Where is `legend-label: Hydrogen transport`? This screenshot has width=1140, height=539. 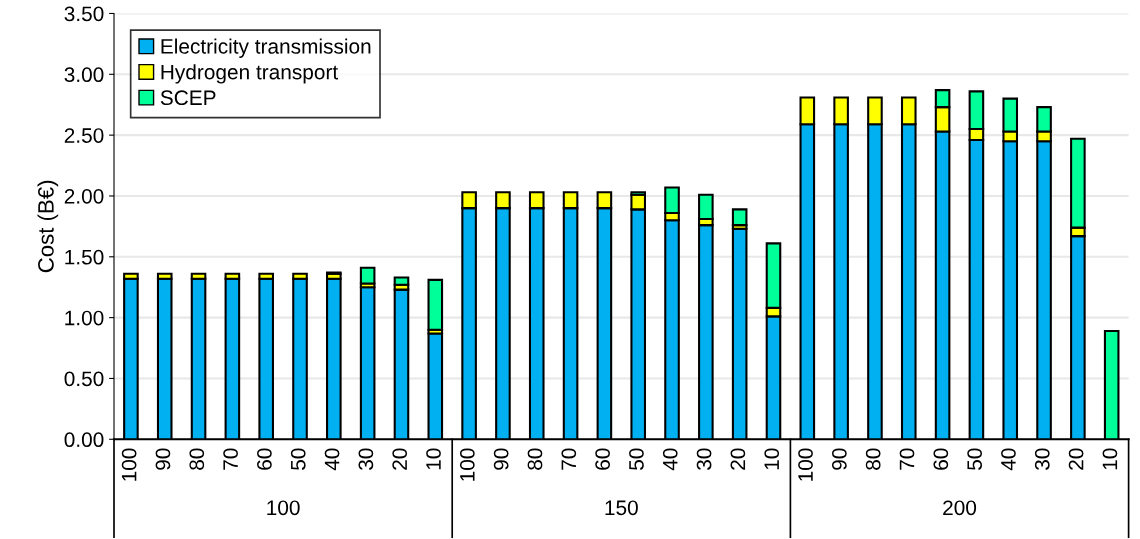
legend-label: Hydrogen transport is located at coordinates (250, 74).